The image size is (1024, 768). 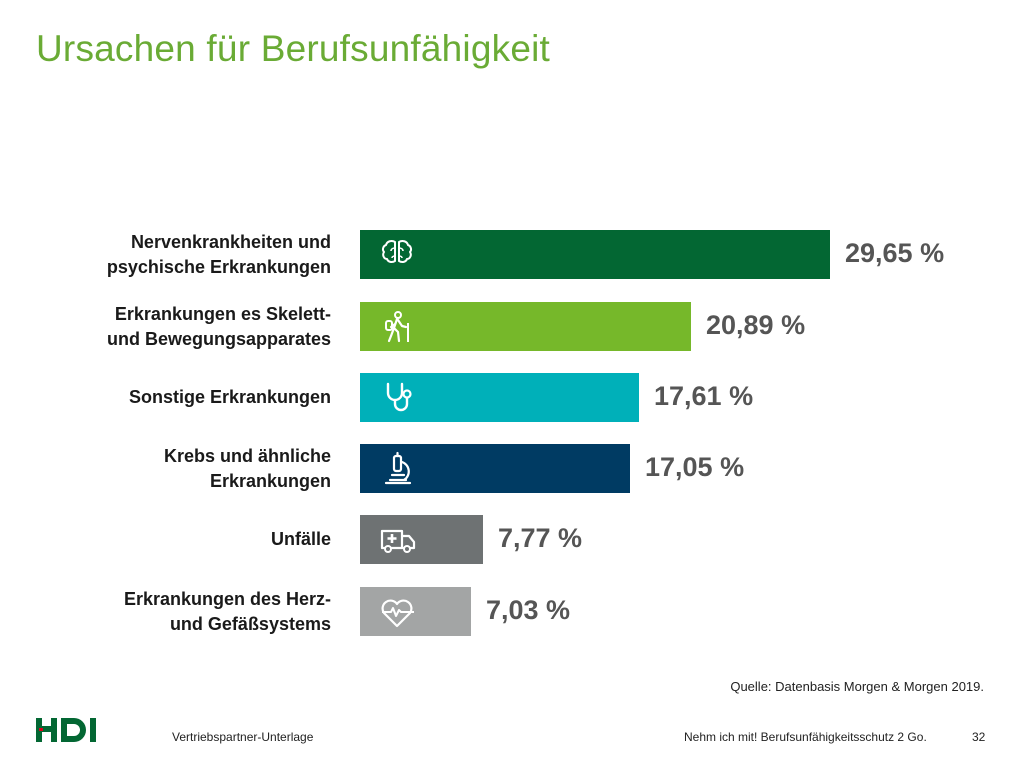 I want to click on microscope-icon, so click(x=398, y=468).